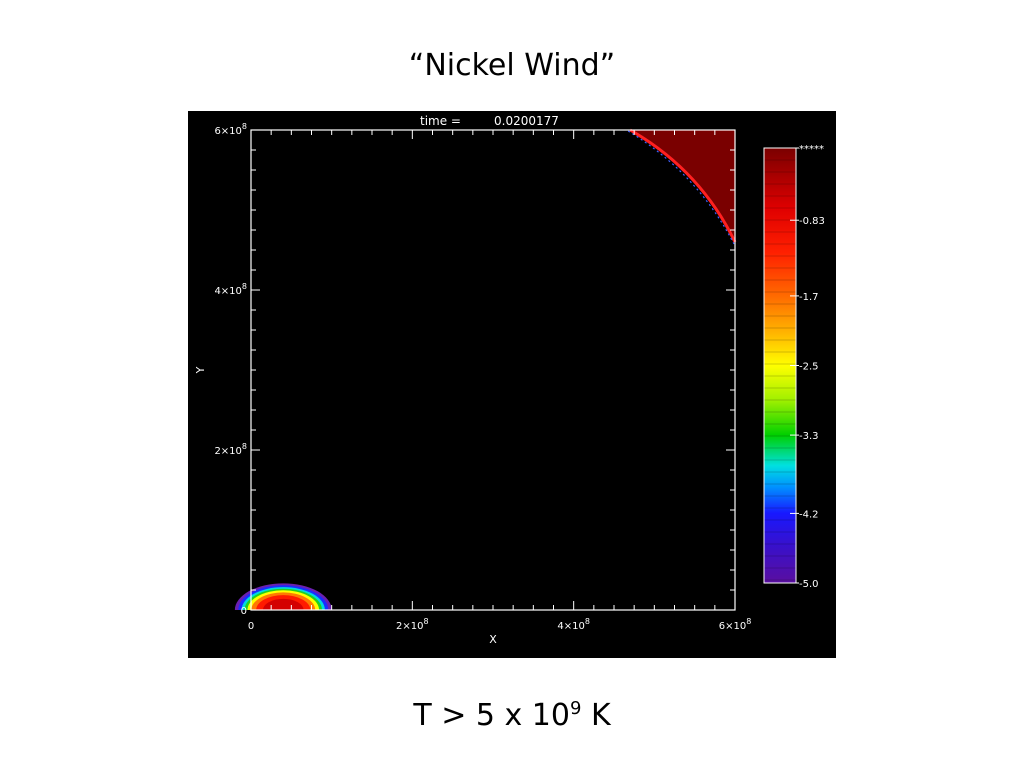  What do you see at coordinates (812, 221) in the screenshot?
I see `colorbar-label: -0.83` at bounding box center [812, 221].